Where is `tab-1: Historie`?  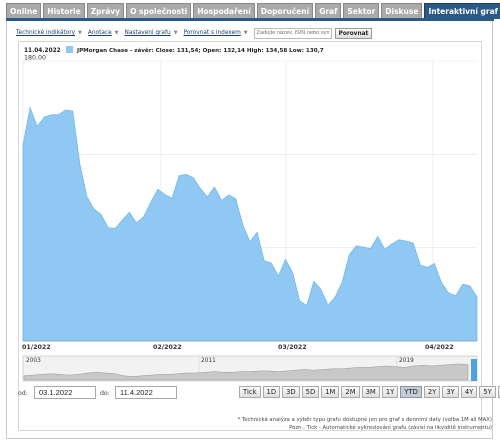
tab-1: Historie is located at coordinates (64, 11).